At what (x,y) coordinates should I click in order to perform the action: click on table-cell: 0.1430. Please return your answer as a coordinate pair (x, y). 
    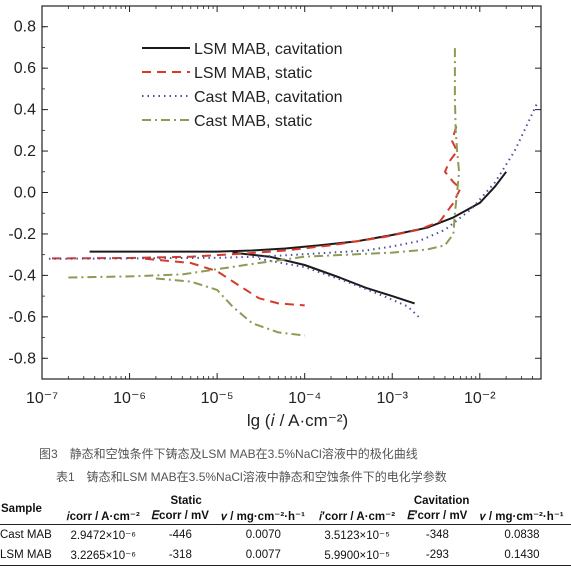
    Looking at the image, I should click on (521, 555).